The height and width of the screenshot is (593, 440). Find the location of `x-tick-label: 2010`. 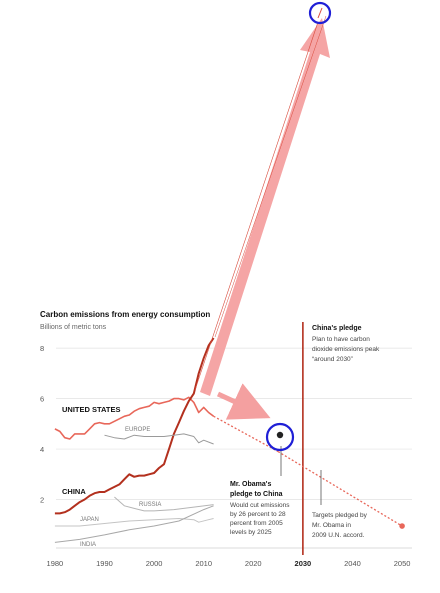

x-tick-label: 2010 is located at coordinates (203, 563).